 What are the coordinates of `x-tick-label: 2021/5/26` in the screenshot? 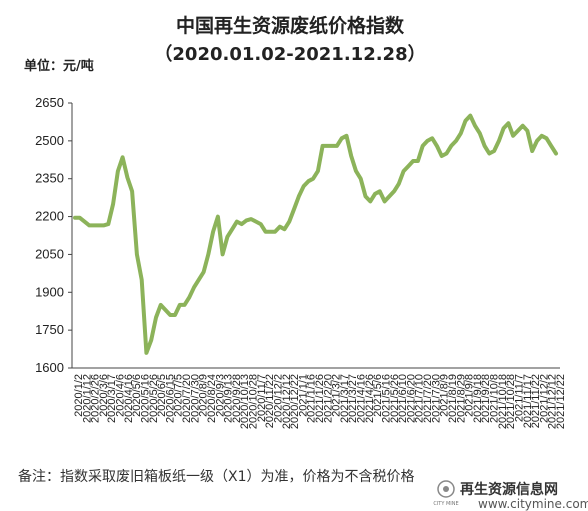 It's located at (395, 398).